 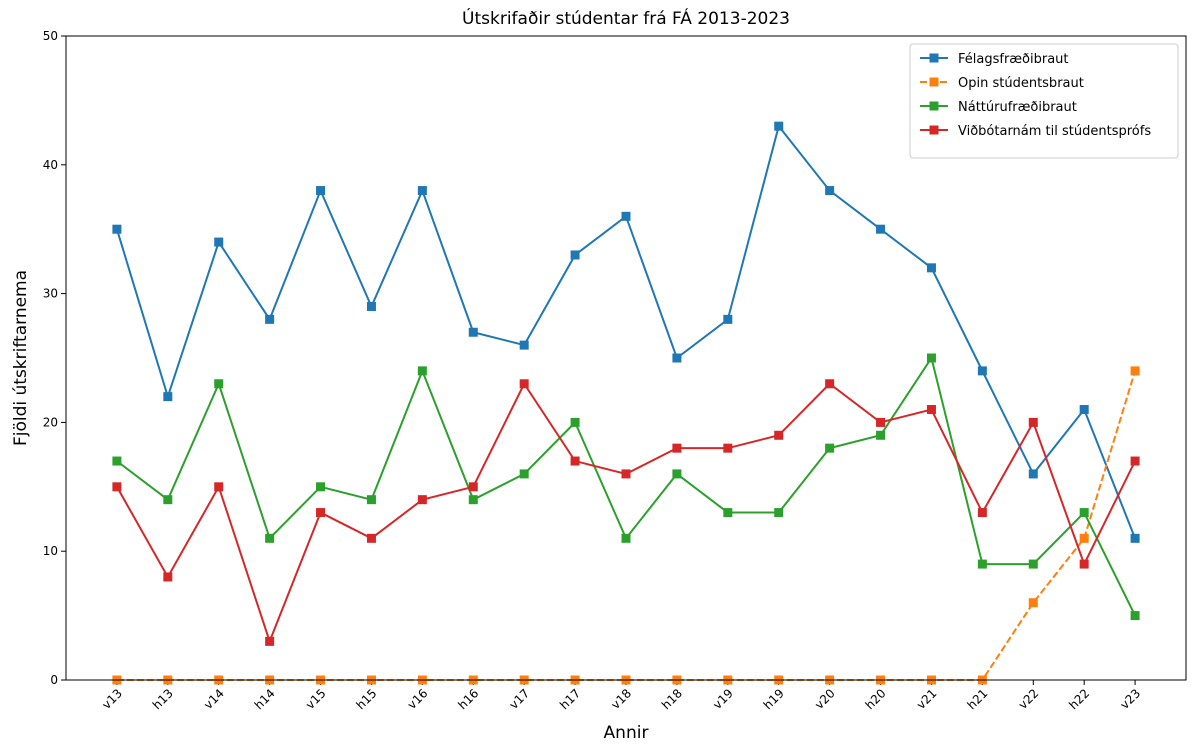 I want to click on legend-label: Viðbótarnám til stúdentsprófs, so click(x=1054, y=131).